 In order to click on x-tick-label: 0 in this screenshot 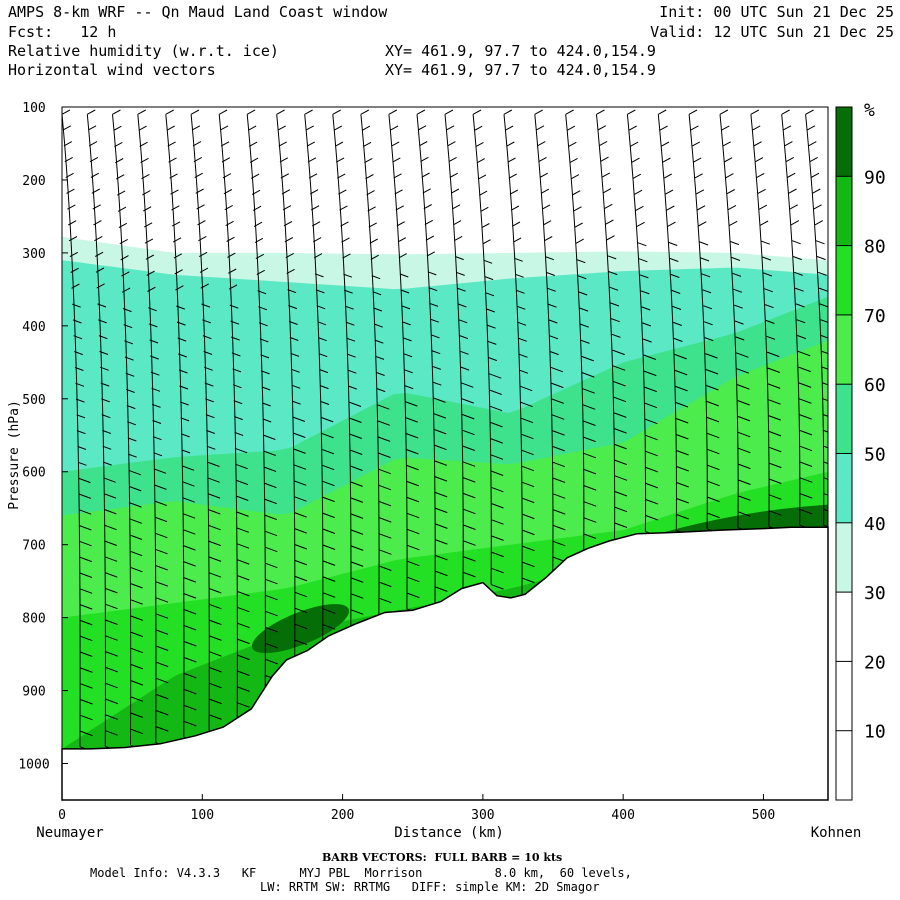, I will do `click(62, 815)`.